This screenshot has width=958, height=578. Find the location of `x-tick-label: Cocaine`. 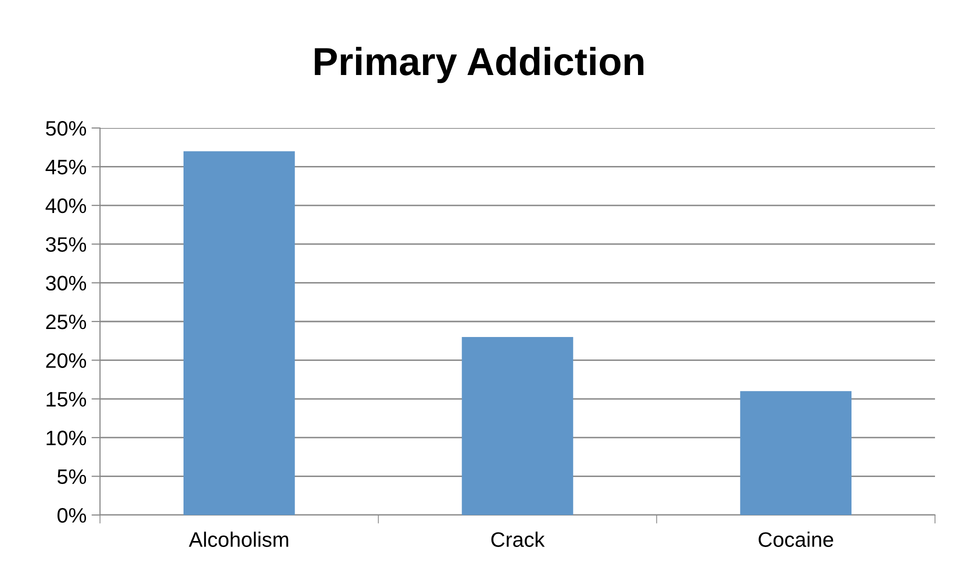

x-tick-label: Cocaine is located at coordinates (796, 539).